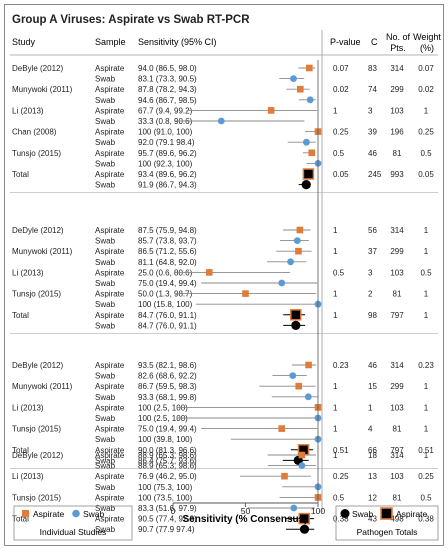  What do you see at coordinates (167, 508) in the screenshot?
I see `sensitivity-ci-label: 83.3 (51.6, 97.9)` at bounding box center [167, 508].